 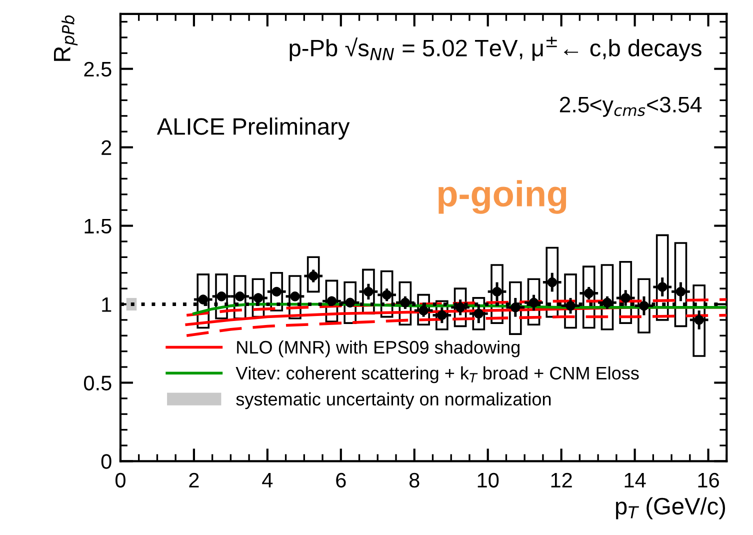 What do you see at coordinates (635, 480) in the screenshot?
I see `x-tick-label: 14` at bounding box center [635, 480].